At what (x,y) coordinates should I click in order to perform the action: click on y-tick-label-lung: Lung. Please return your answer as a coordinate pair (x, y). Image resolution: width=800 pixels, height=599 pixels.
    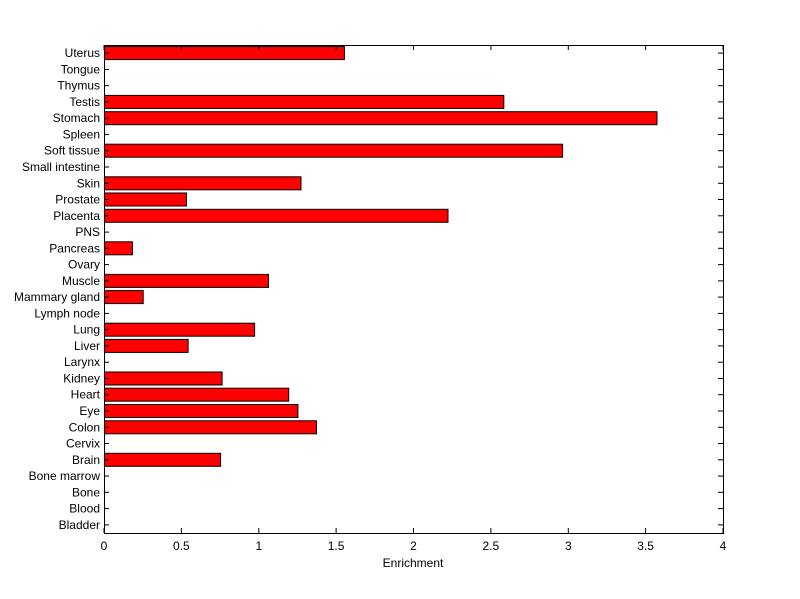
    Looking at the image, I should click on (86, 330).